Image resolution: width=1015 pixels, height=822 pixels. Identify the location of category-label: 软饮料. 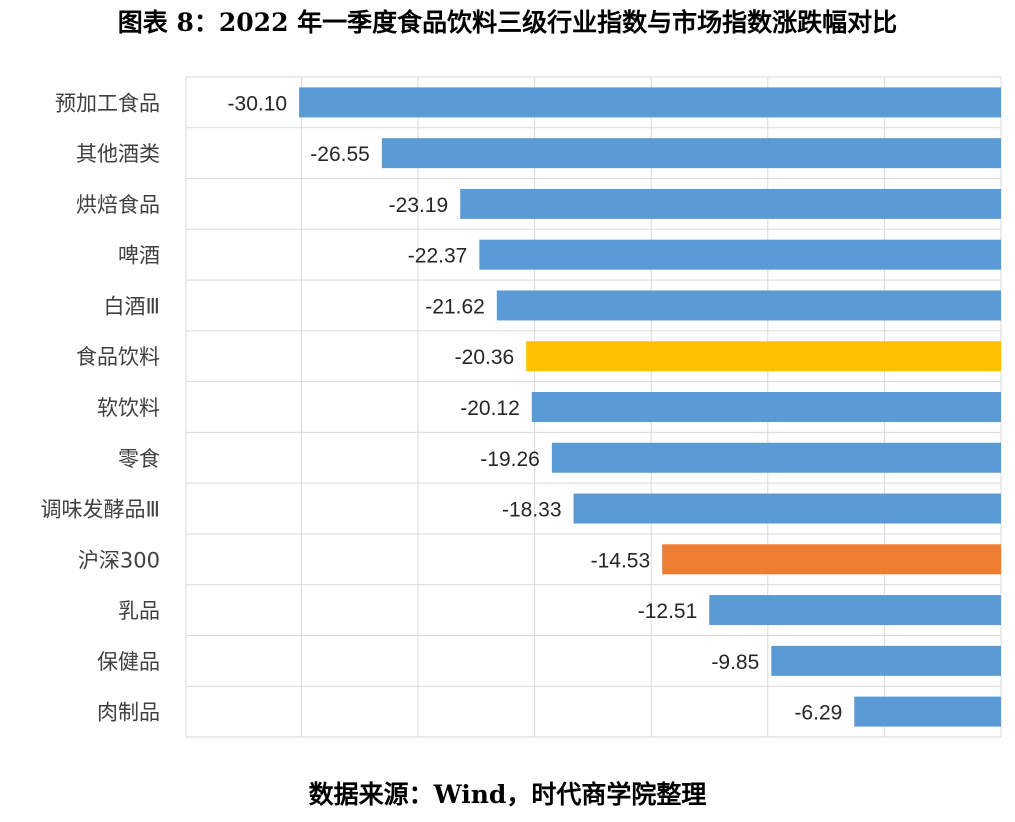
(128, 408).